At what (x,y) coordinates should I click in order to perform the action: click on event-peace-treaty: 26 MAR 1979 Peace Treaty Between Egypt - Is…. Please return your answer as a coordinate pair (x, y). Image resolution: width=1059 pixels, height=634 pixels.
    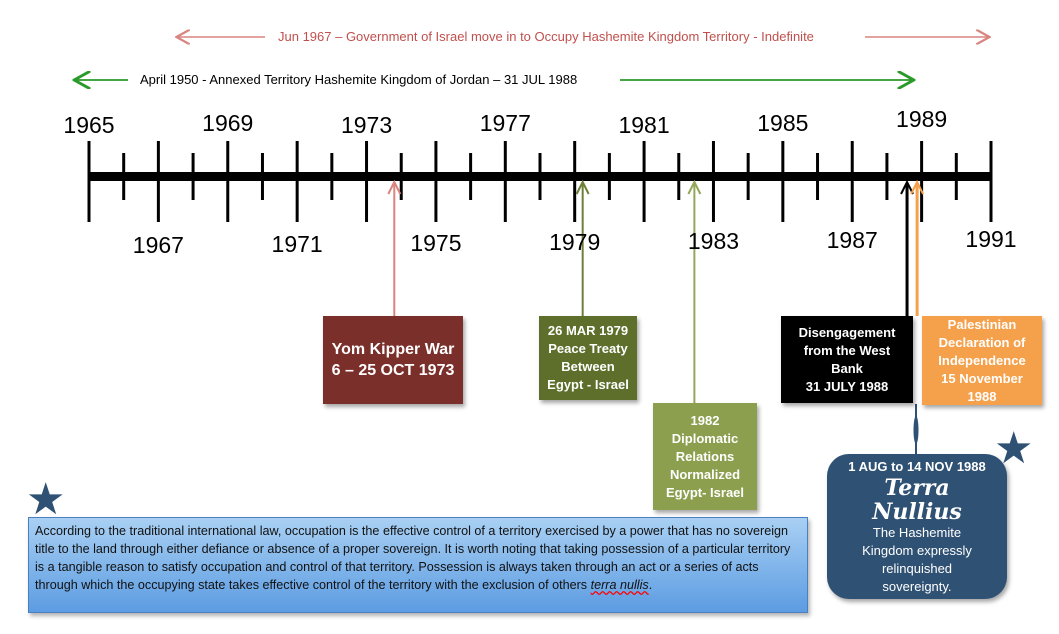
    Looking at the image, I should click on (588, 358).